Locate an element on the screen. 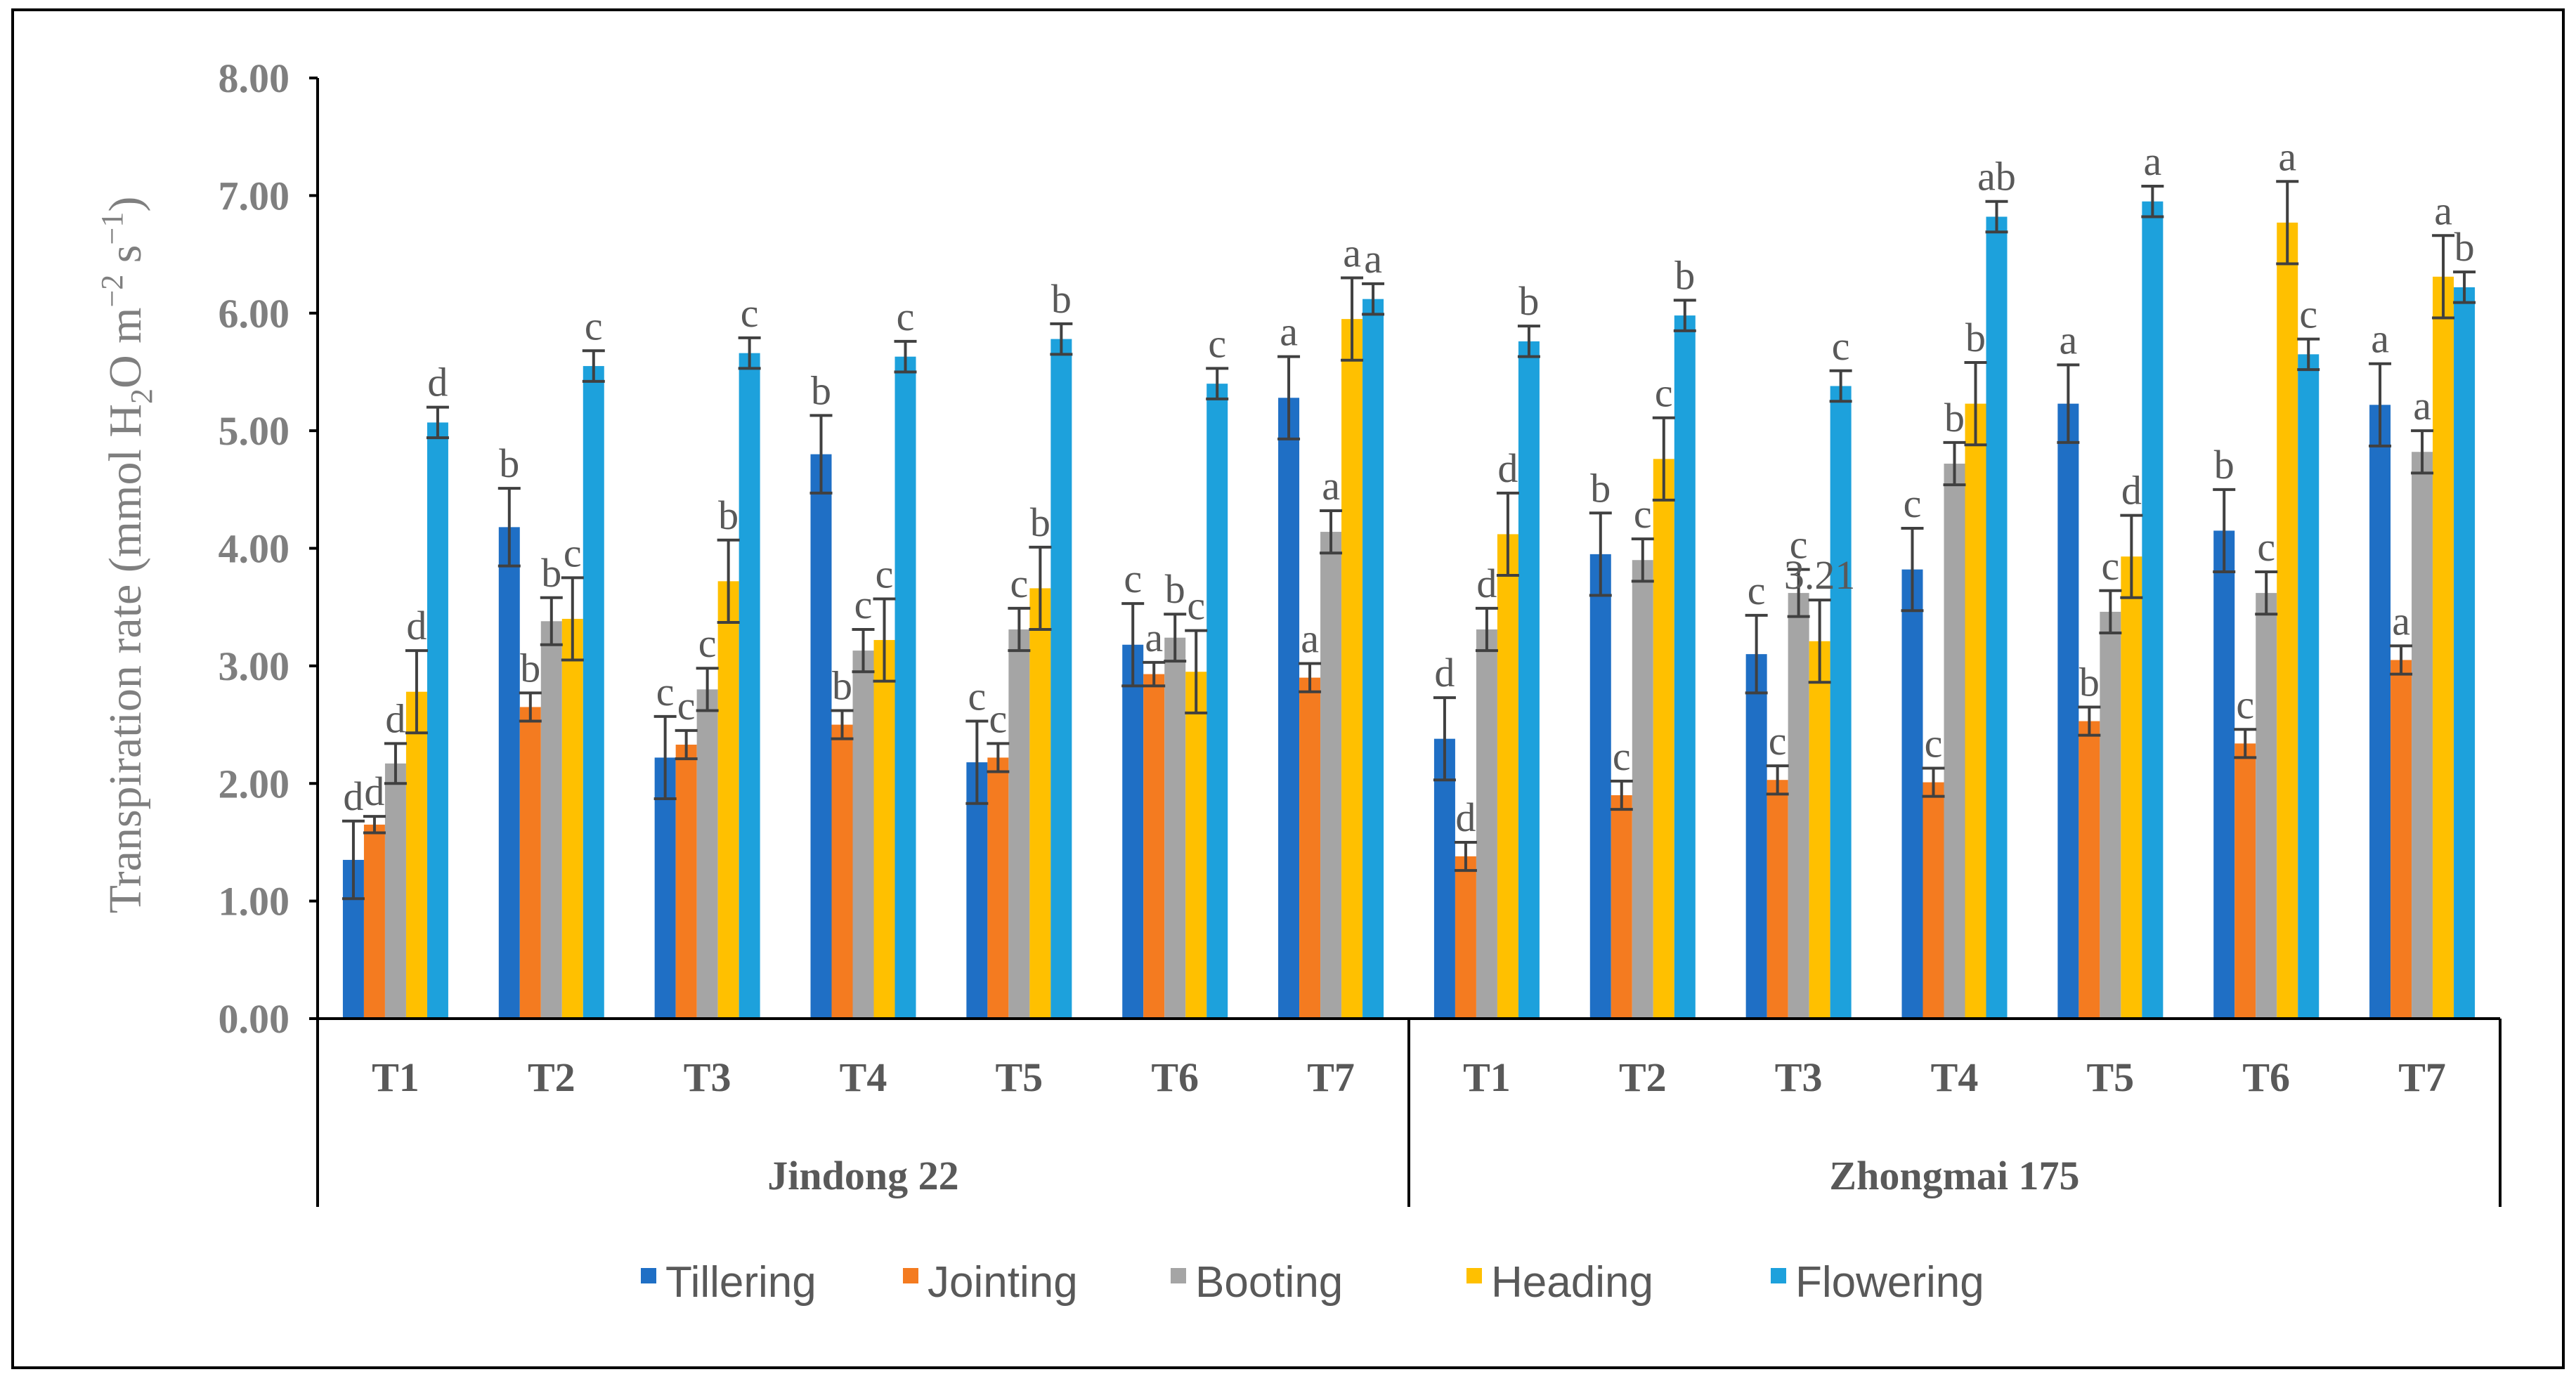 Image resolution: width=2576 pixels, height=1379 pixels. y-tick-label: 7.00 is located at coordinates (254, 195).